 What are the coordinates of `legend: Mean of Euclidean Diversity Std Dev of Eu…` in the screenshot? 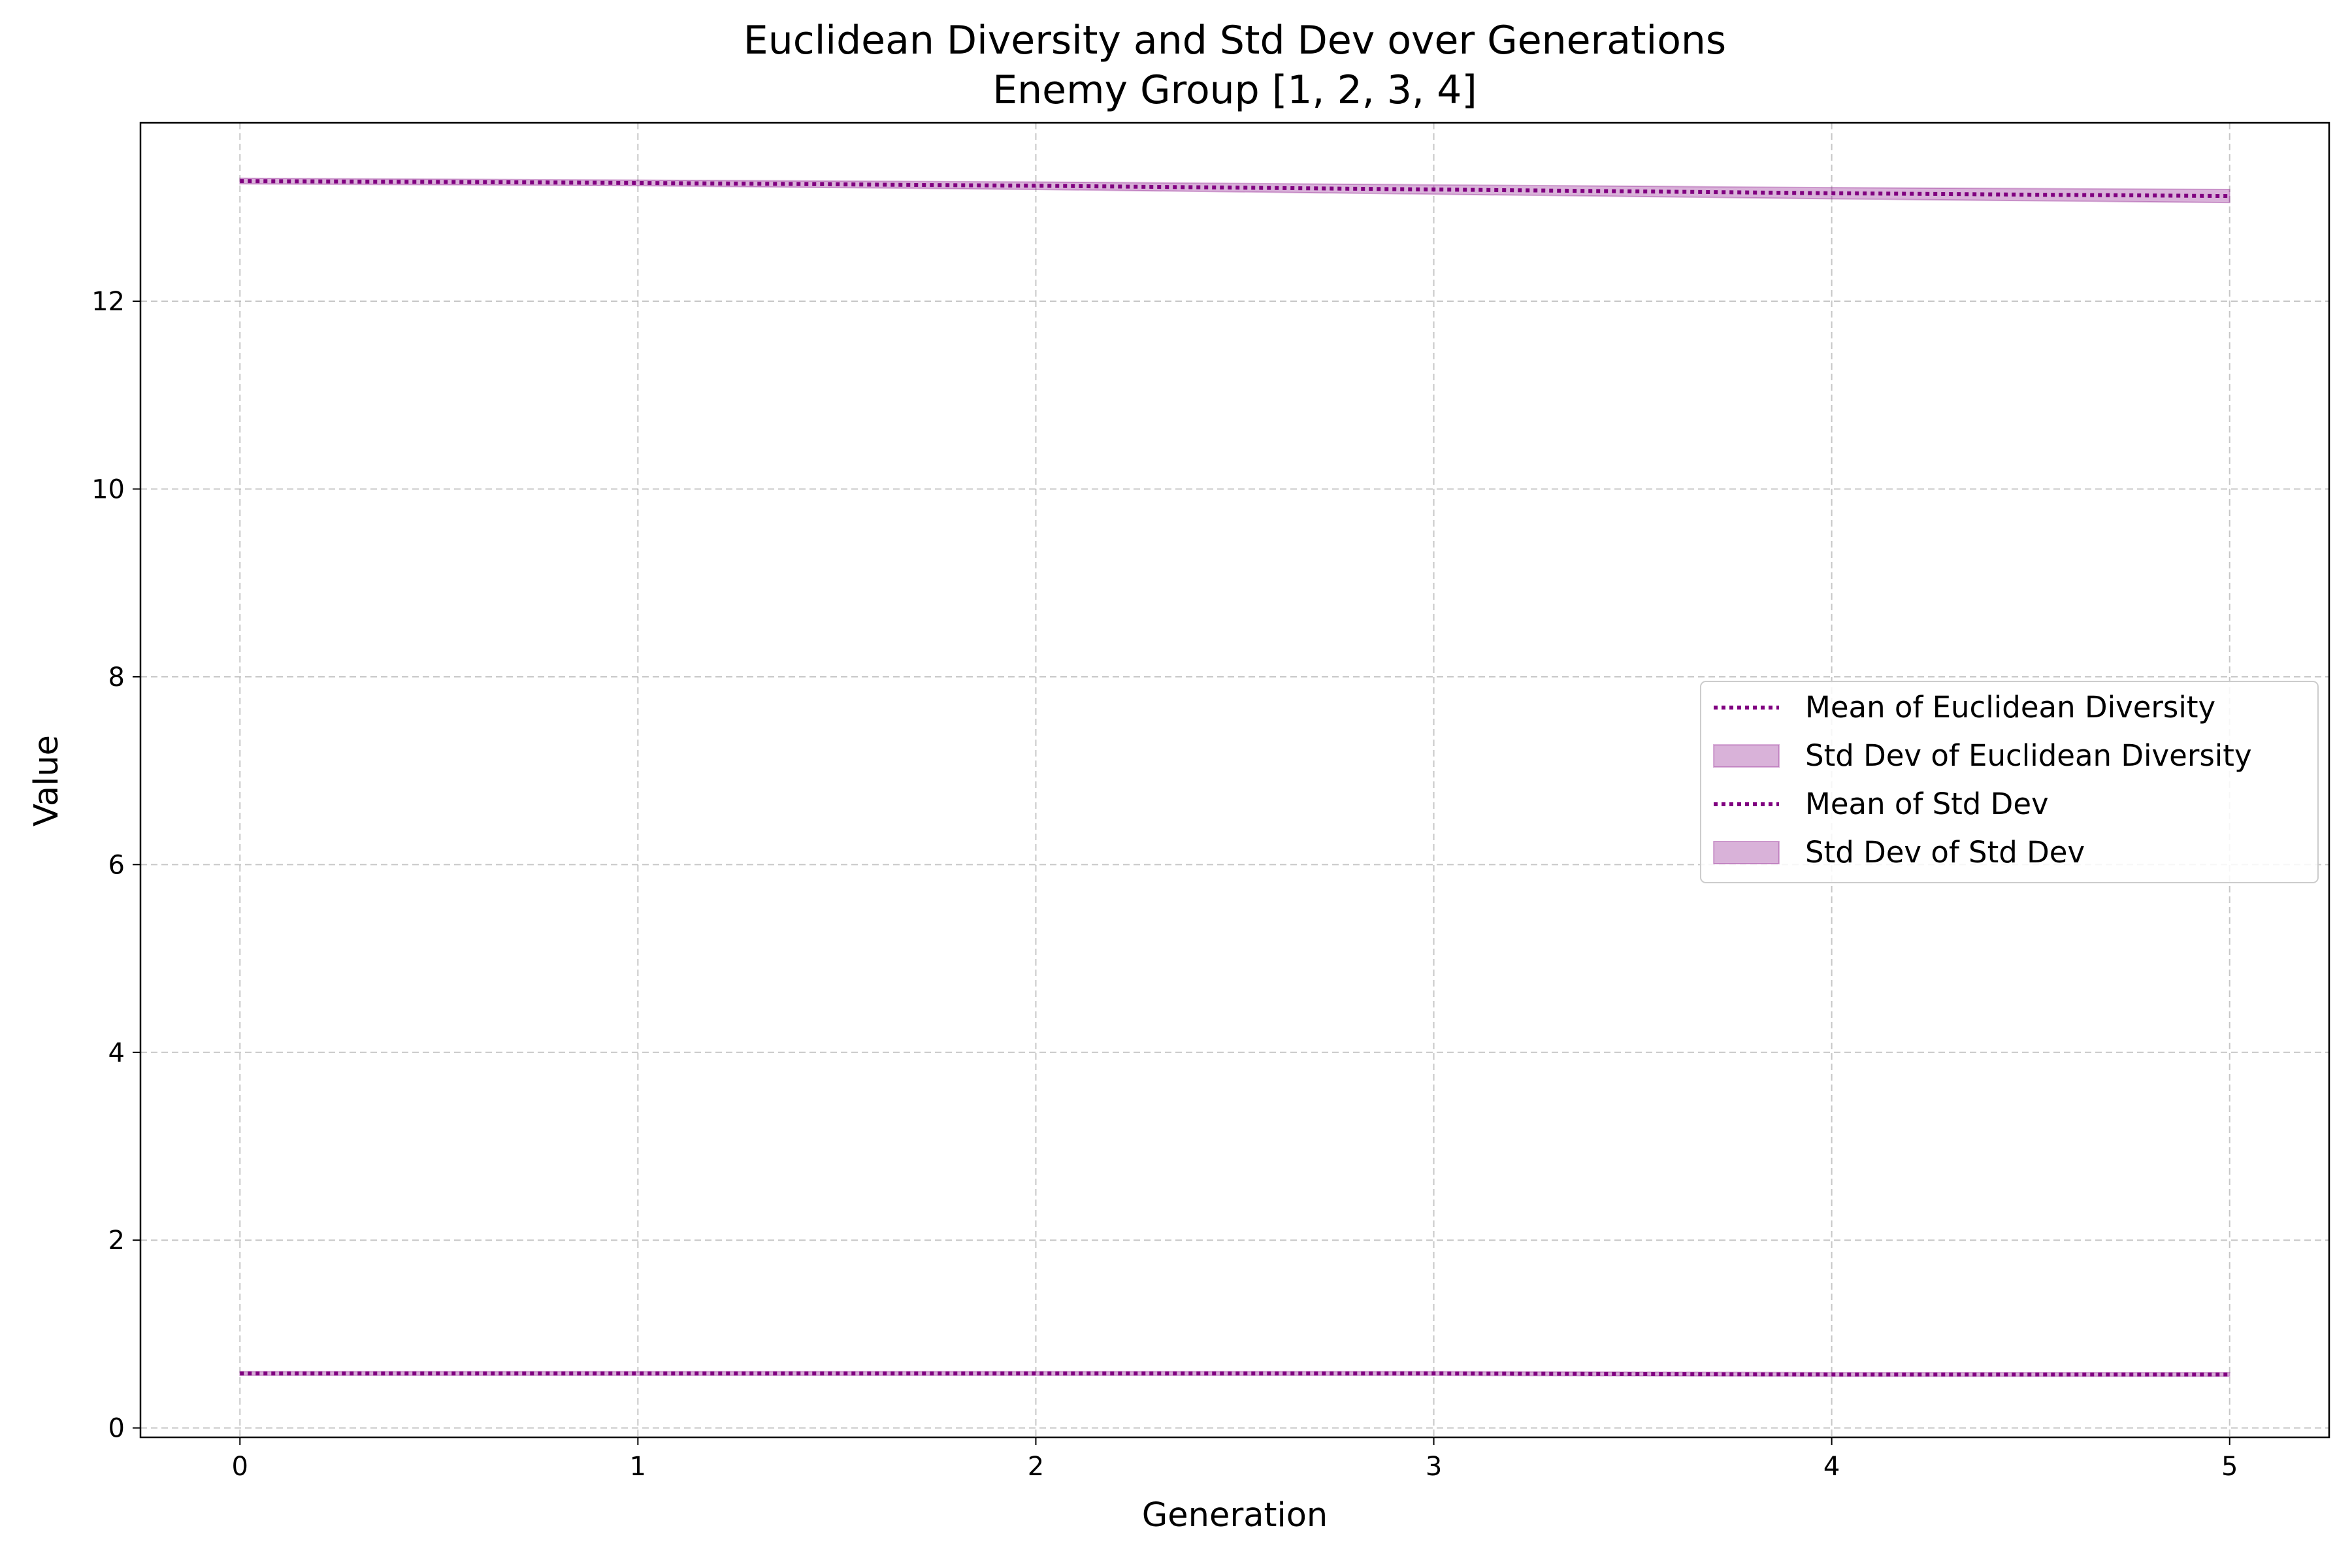 It's located at (2009, 782).